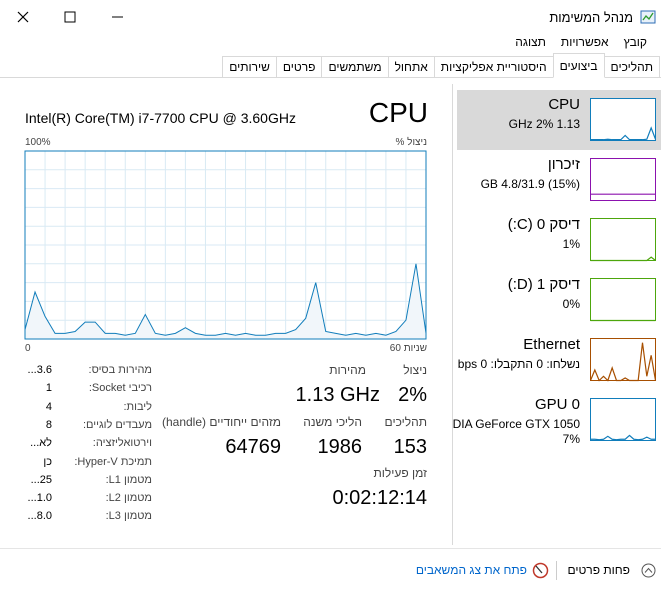 Image resolution: width=661 pixels, height=595 pixels. I want to click on spec-label: מעבדים לוגיים:, so click(117, 424).